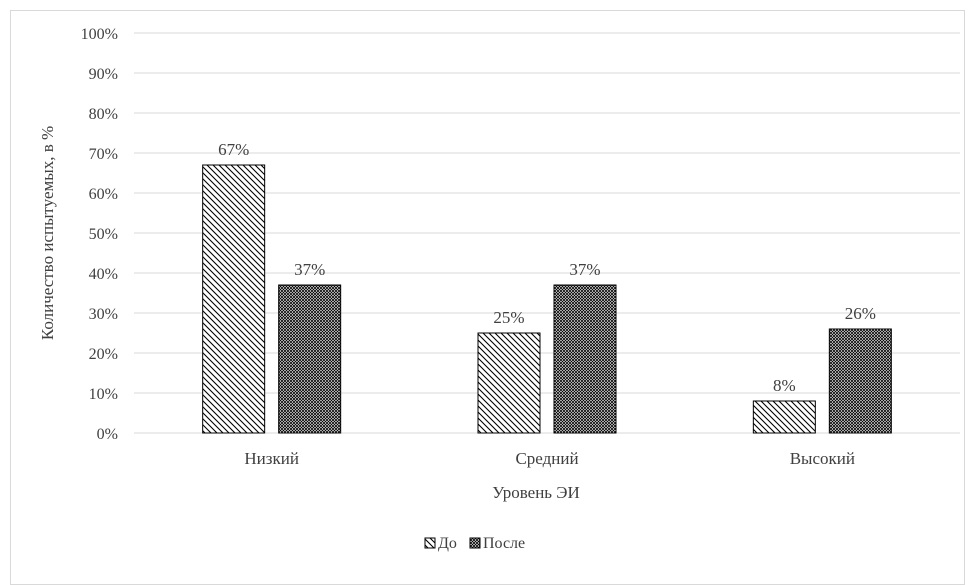 Image resolution: width=971 pixels, height=585 pixels. What do you see at coordinates (107, 434) in the screenshot?
I see `y-tick-label: 0%` at bounding box center [107, 434].